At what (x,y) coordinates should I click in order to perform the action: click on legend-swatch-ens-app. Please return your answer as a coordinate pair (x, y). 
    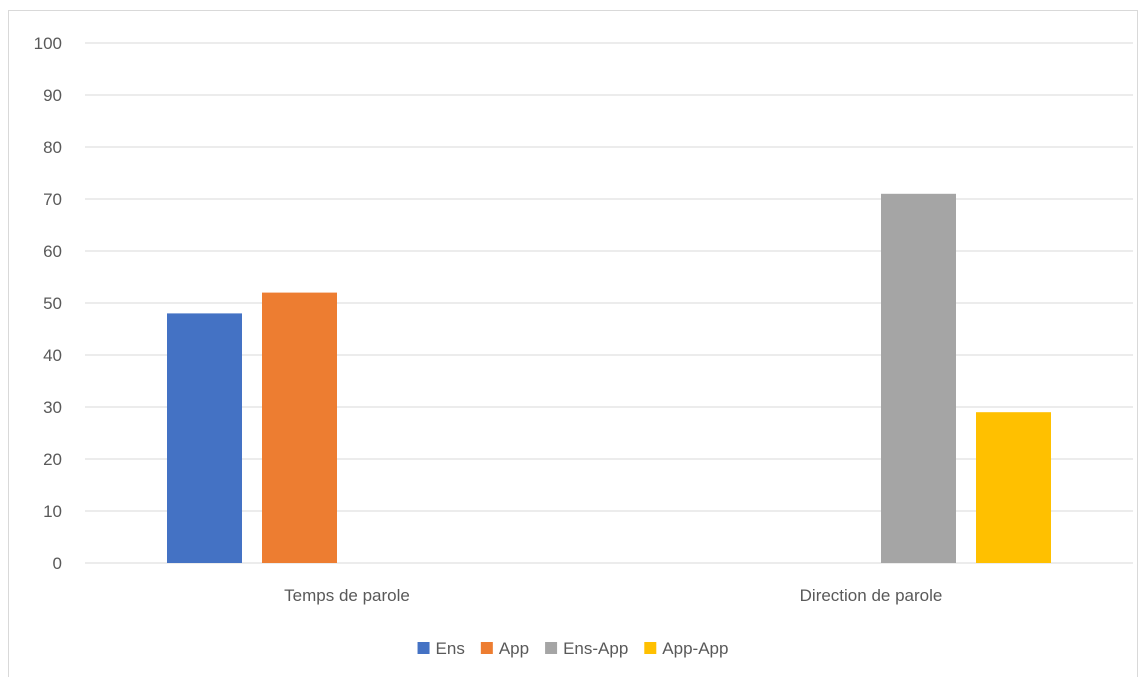
    Looking at the image, I should click on (551, 648).